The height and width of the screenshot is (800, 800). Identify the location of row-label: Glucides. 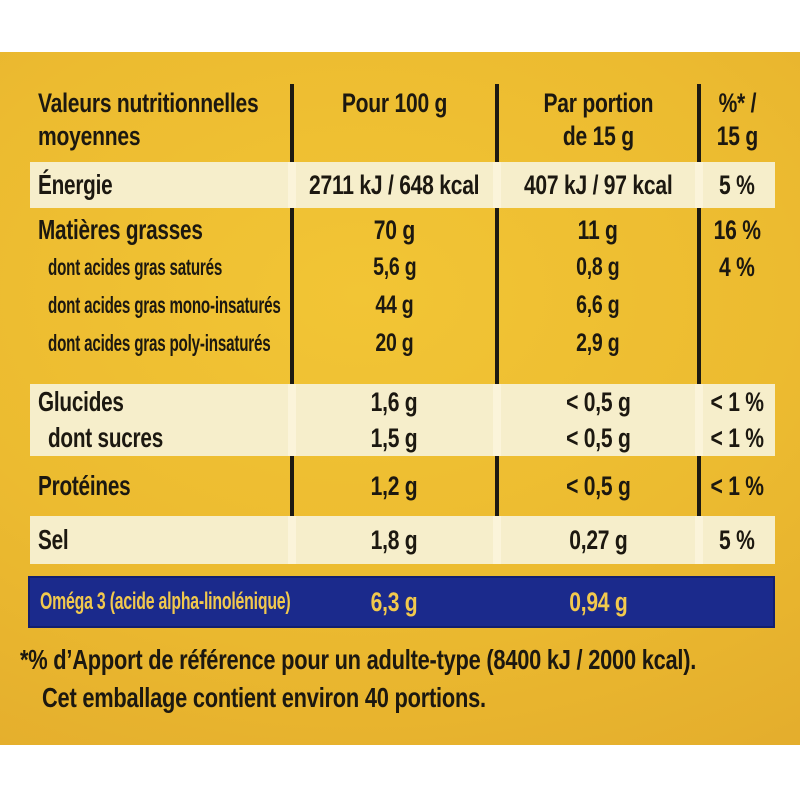
(81, 401).